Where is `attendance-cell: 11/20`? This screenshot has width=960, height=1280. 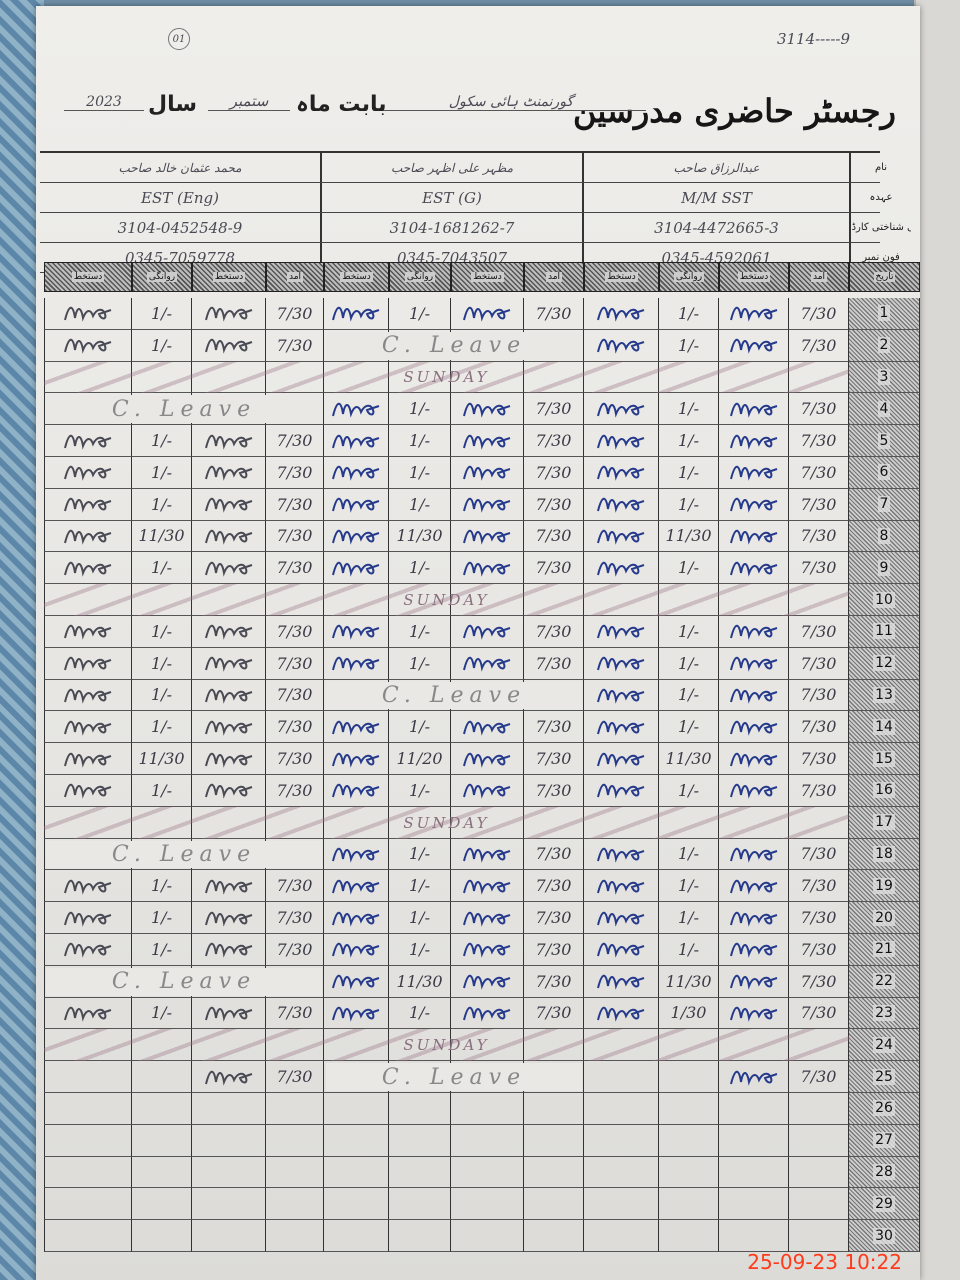
attendance-cell: 11/20 is located at coordinates (420, 759).